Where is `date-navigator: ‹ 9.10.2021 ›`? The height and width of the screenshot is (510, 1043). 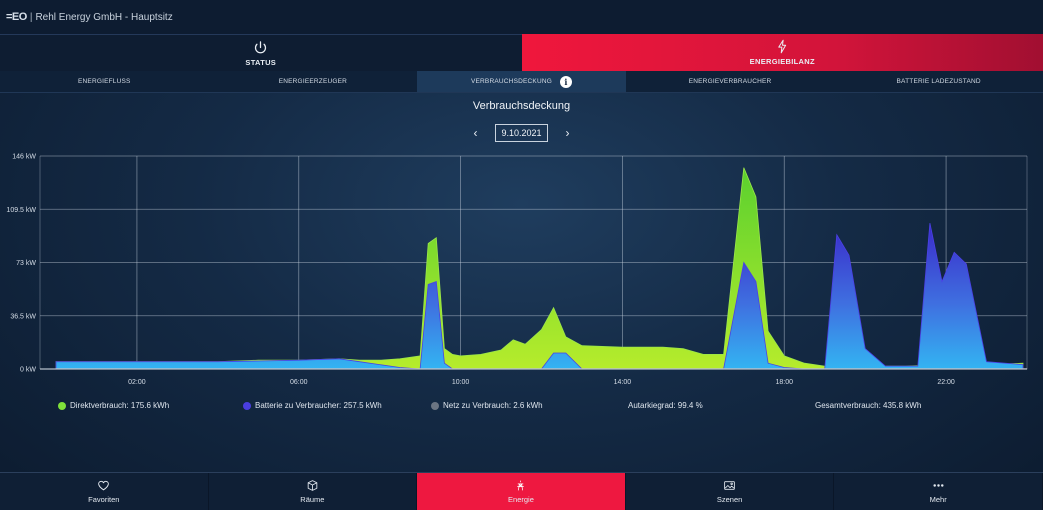
date-navigator: ‹ 9.10.2021 › is located at coordinates (521, 133).